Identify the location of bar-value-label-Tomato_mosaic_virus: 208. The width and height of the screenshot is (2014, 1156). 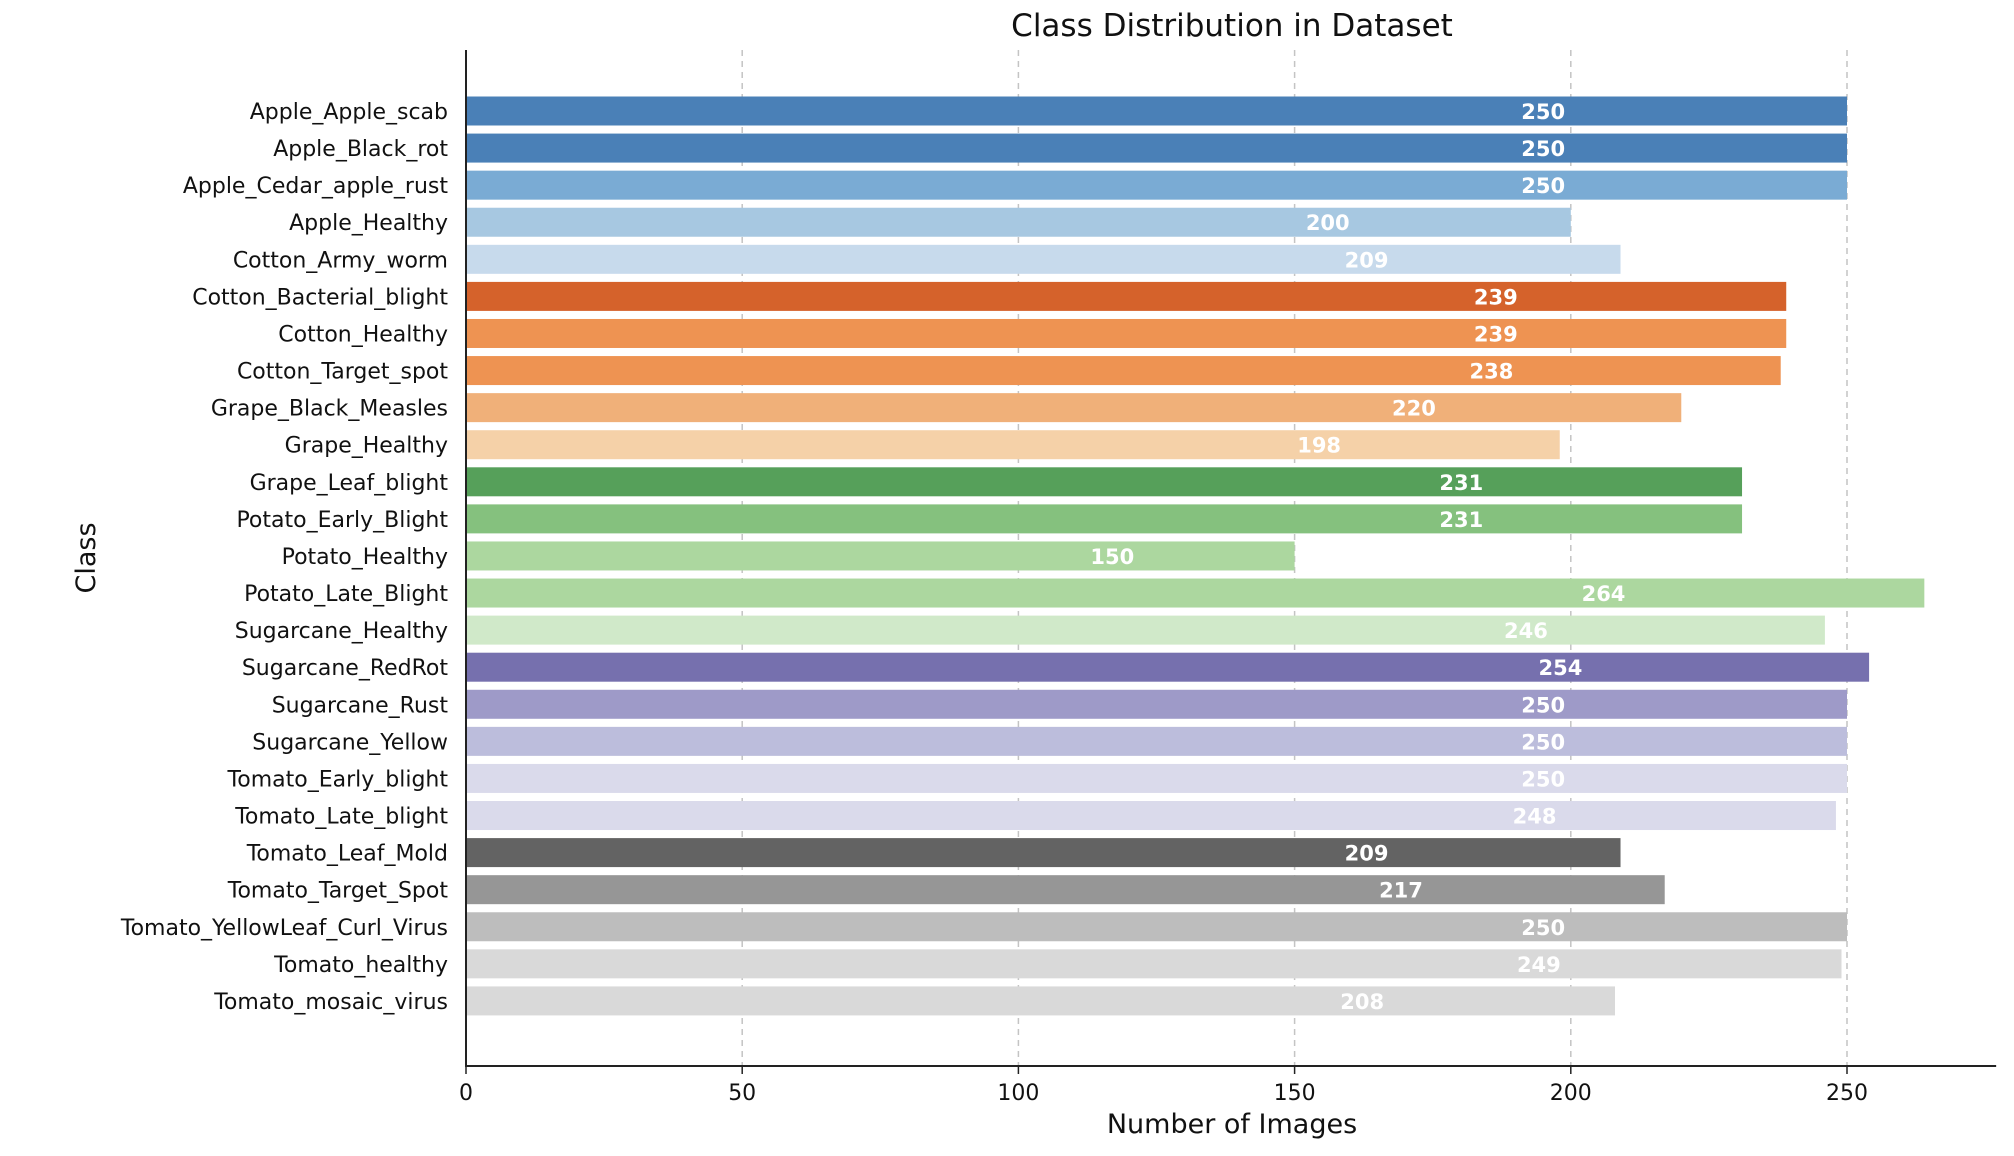
(1362, 1002).